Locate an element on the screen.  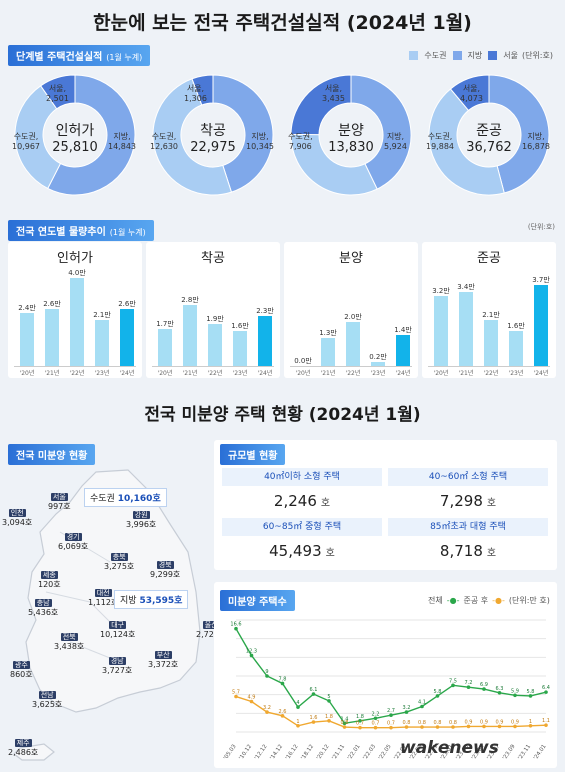
x-tick-label: '20.12 is located at coordinates (323, 753).